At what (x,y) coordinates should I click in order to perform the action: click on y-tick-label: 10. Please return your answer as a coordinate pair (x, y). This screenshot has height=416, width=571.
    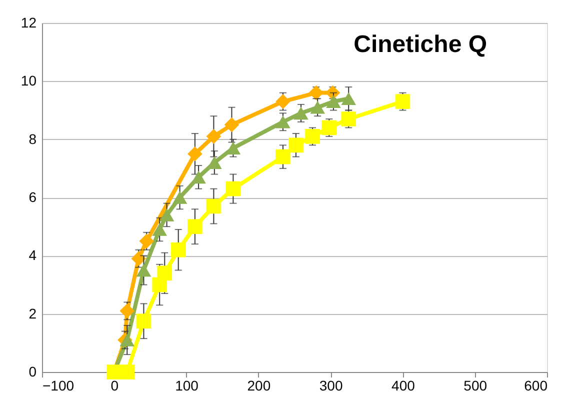
    Looking at the image, I should click on (28, 80).